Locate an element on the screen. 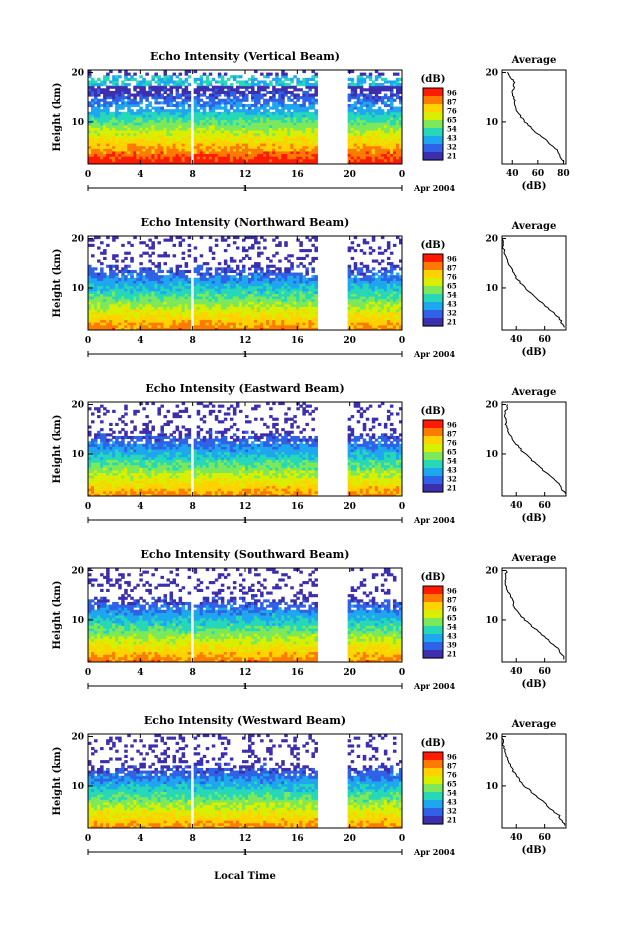 This screenshot has height=929, width=620. average-profile-line is located at coordinates (535, 117).